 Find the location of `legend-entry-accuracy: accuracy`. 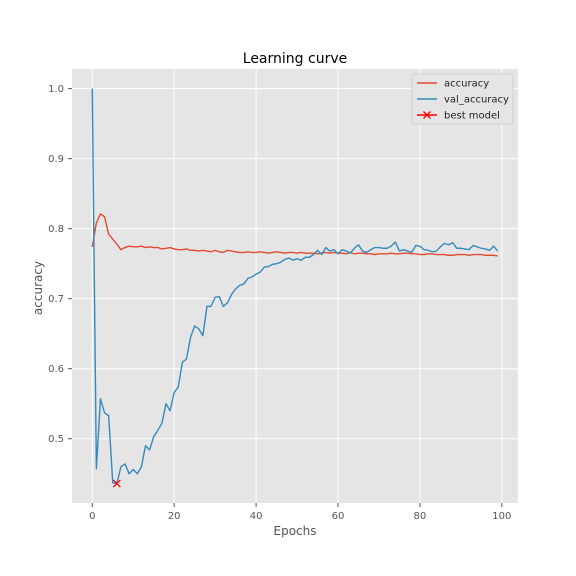

legend-entry-accuracy: accuracy is located at coordinates (453, 84).